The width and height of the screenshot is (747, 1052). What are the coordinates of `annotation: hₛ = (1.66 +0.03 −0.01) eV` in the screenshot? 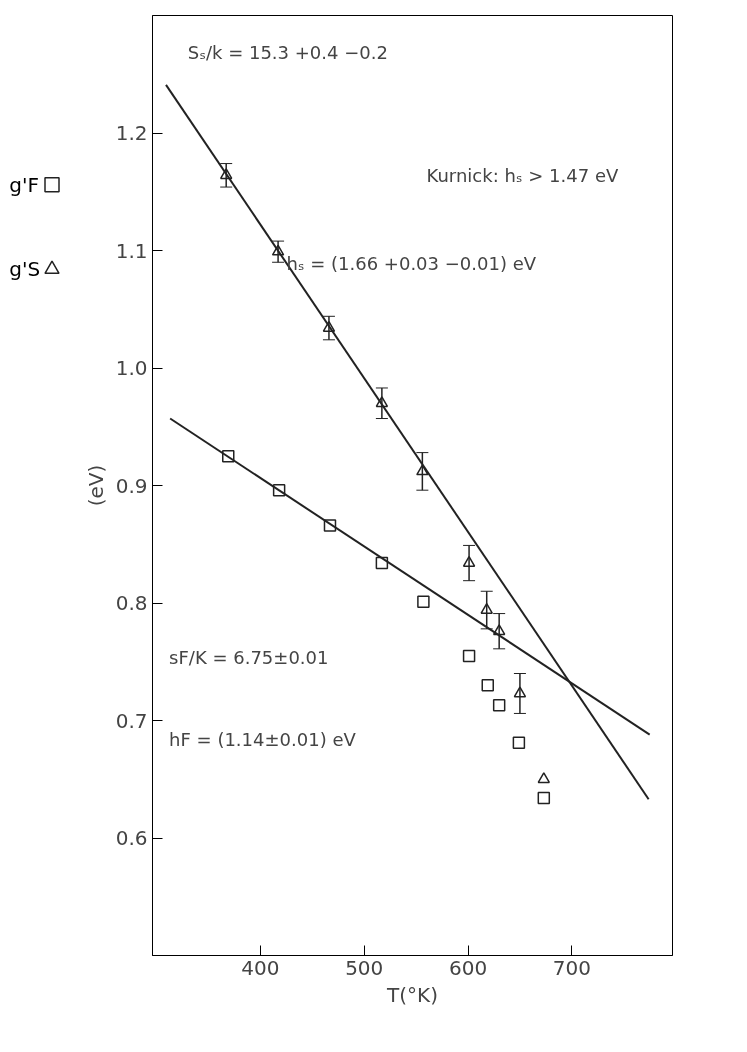 It's located at (411, 263).